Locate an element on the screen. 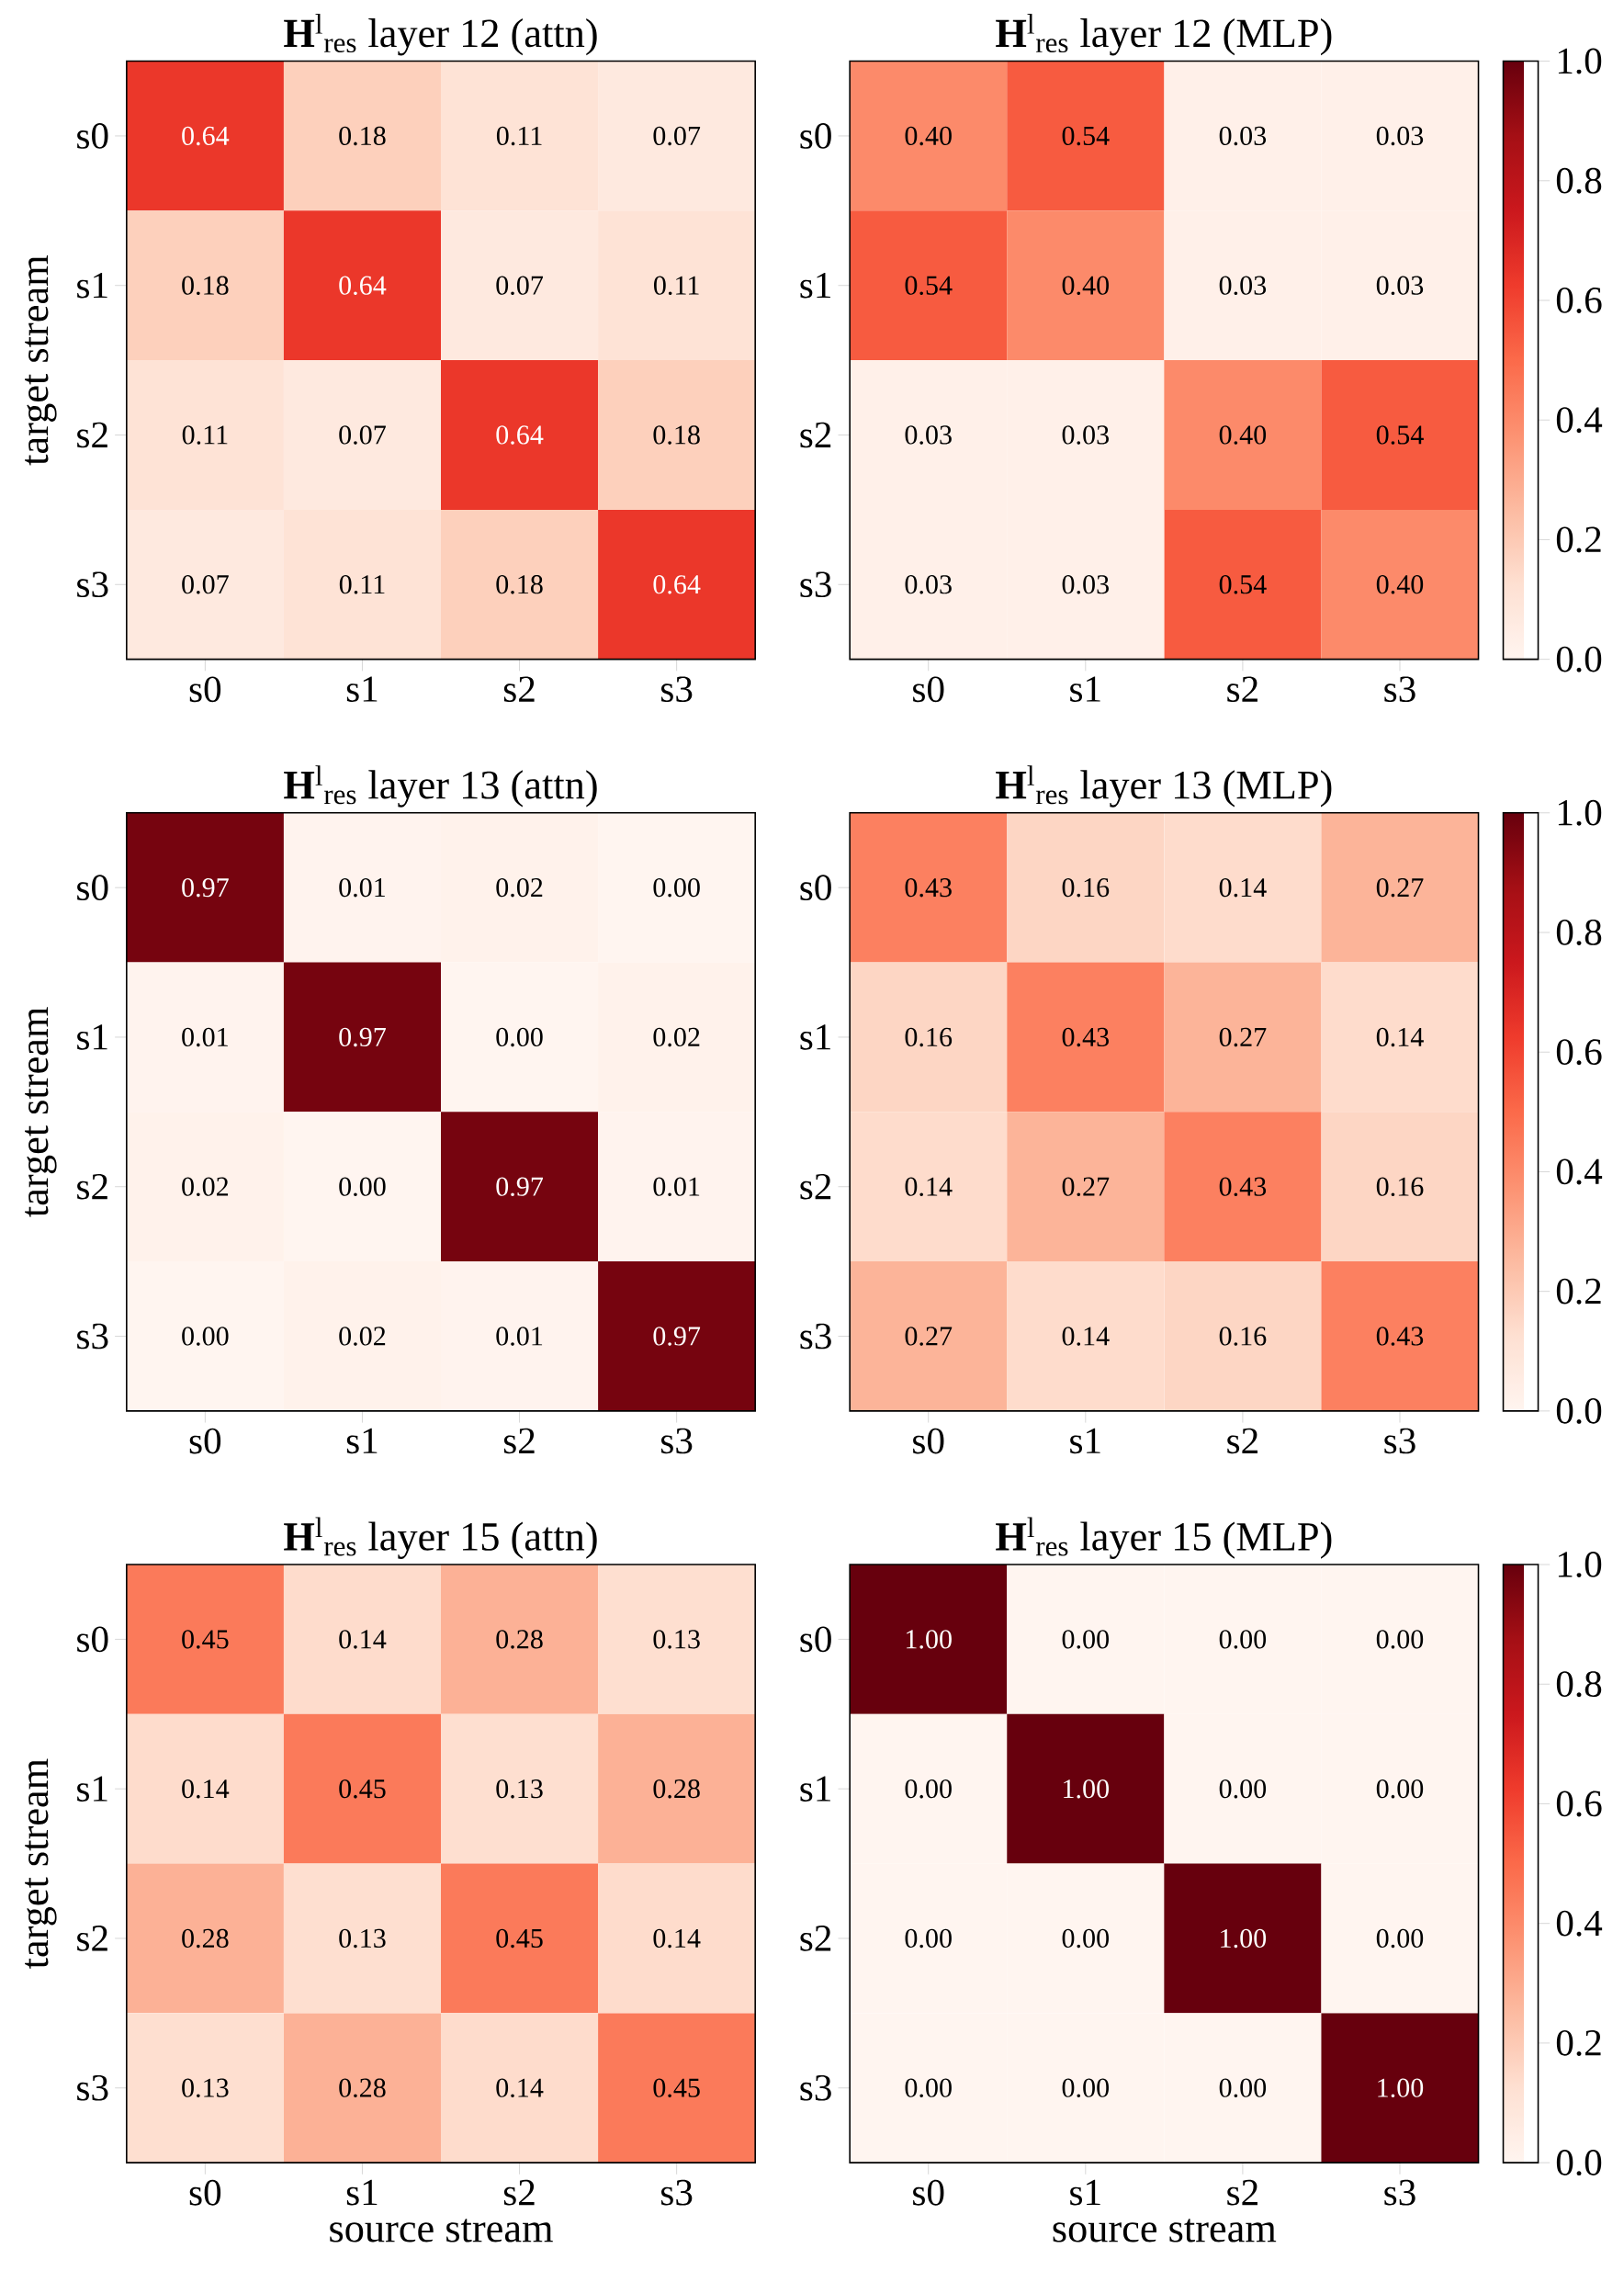 The image size is (1624, 2282). y-tick-label: s0 is located at coordinates (815, 136).